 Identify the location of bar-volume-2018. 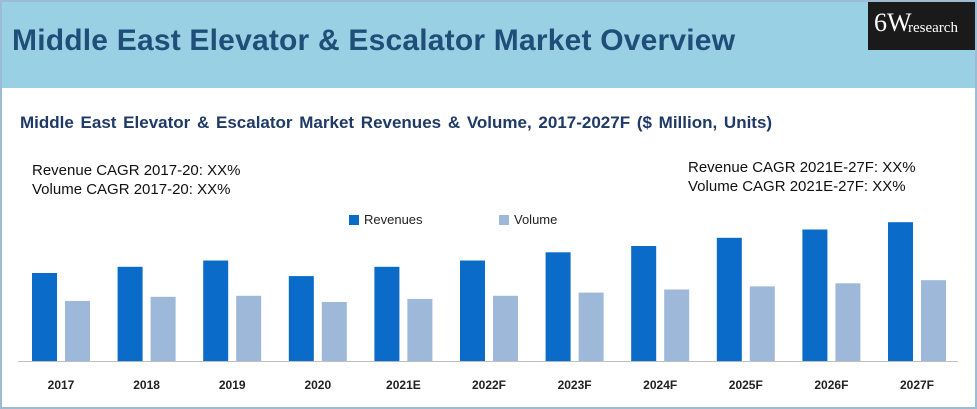
(163, 328).